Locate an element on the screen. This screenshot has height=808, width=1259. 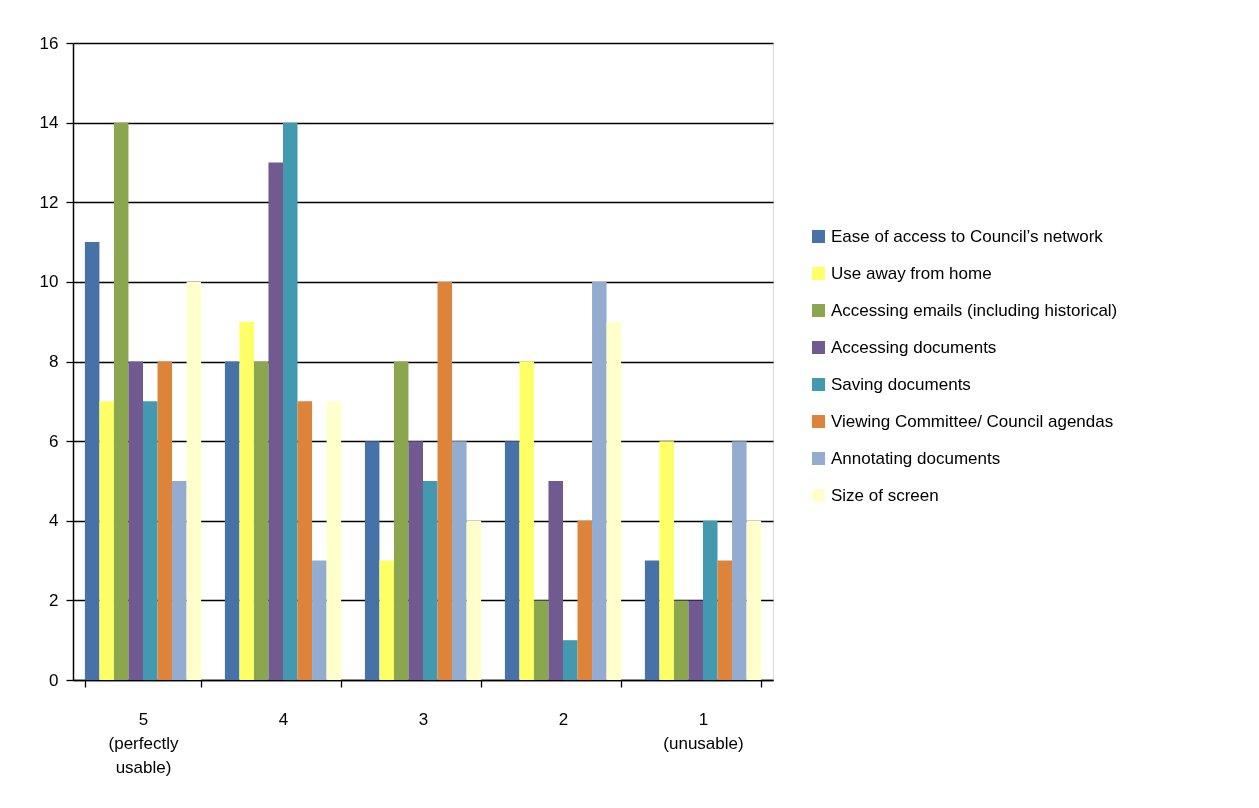
x-tick-label: 3 is located at coordinates (423, 719).